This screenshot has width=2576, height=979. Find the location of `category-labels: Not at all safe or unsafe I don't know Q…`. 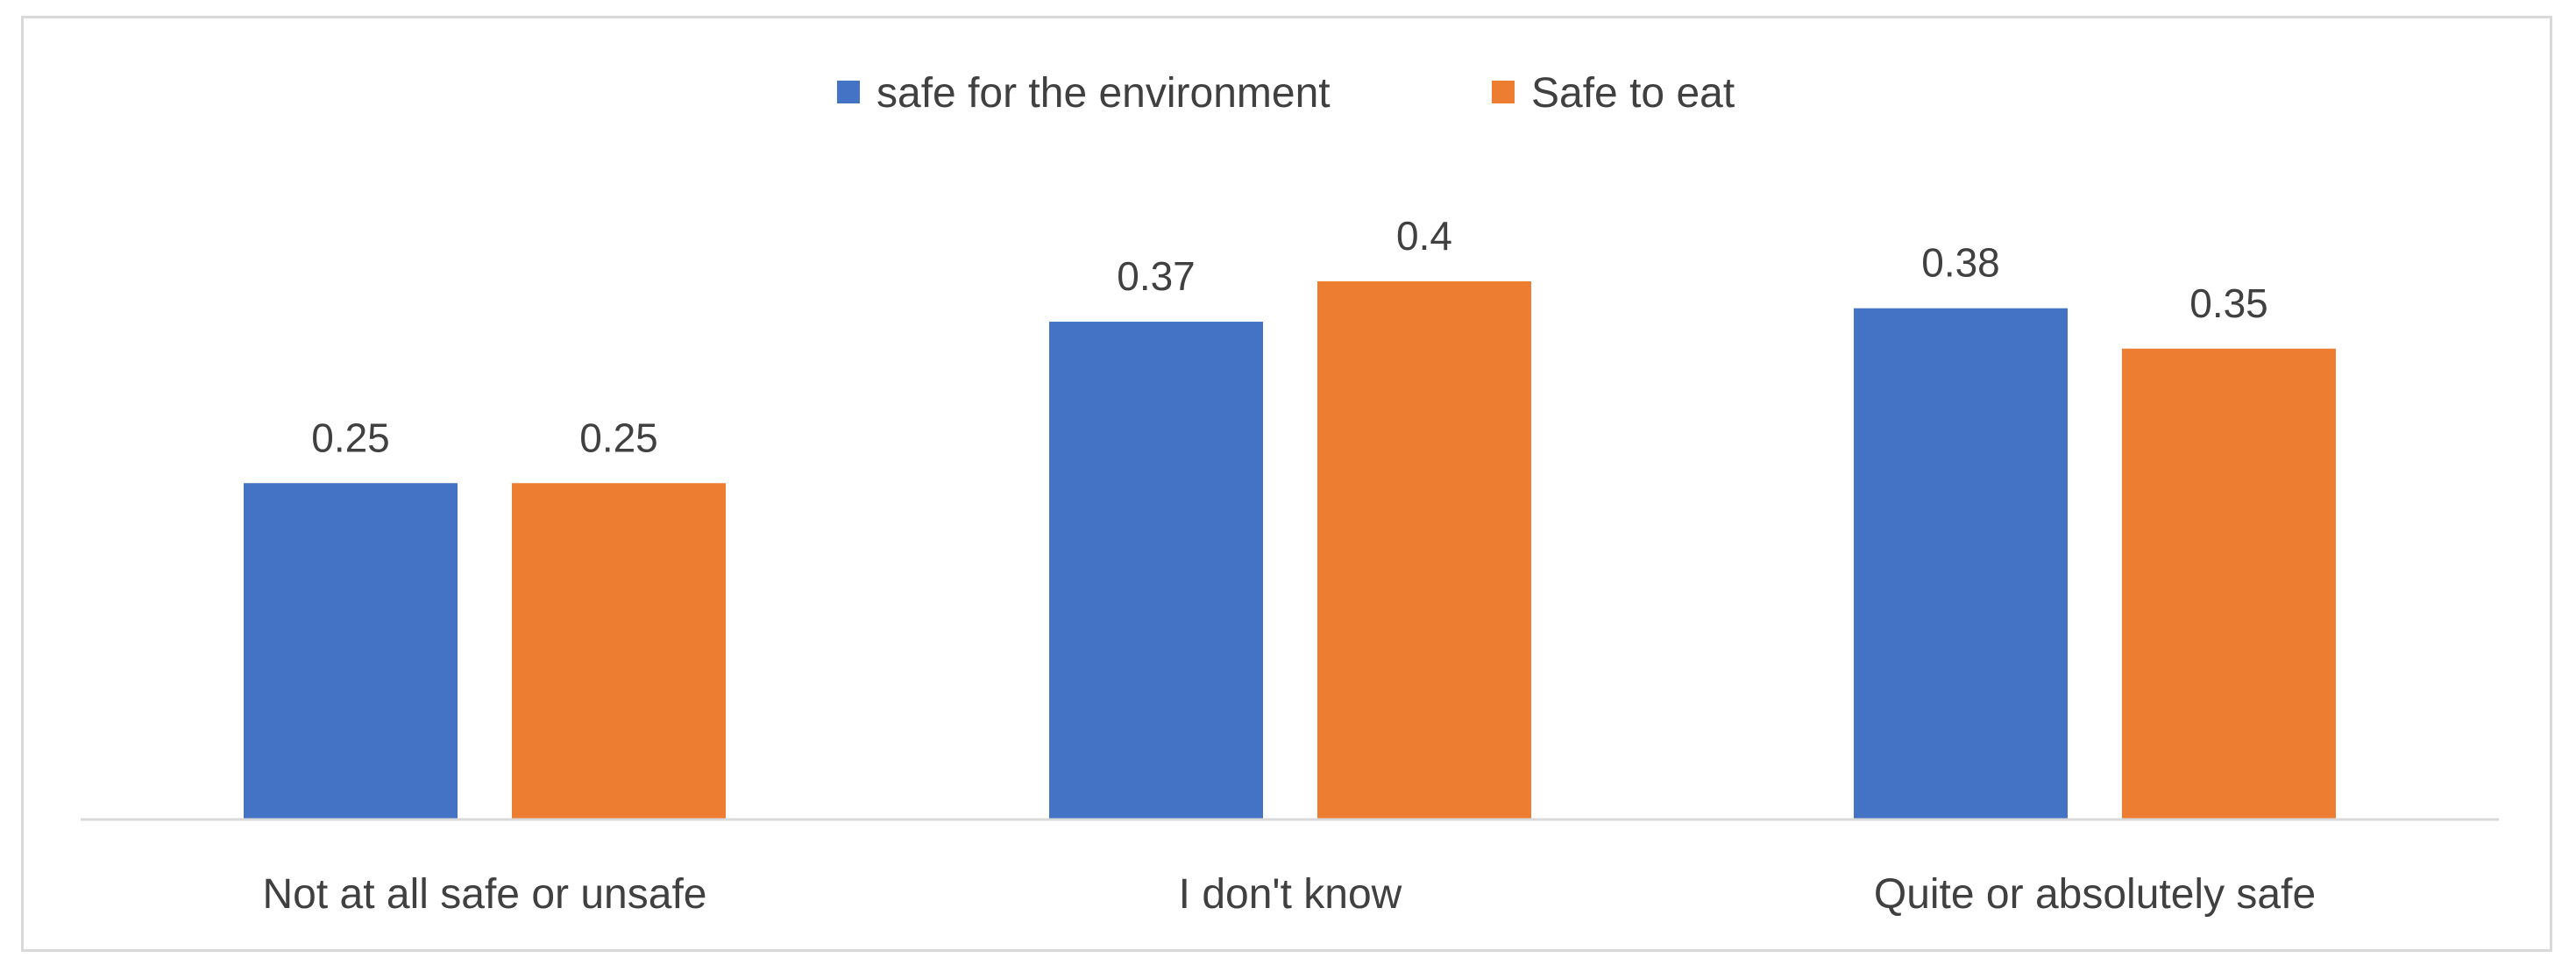

category-labels: Not at all safe or unsafe I don't know Q… is located at coordinates (1290, 895).